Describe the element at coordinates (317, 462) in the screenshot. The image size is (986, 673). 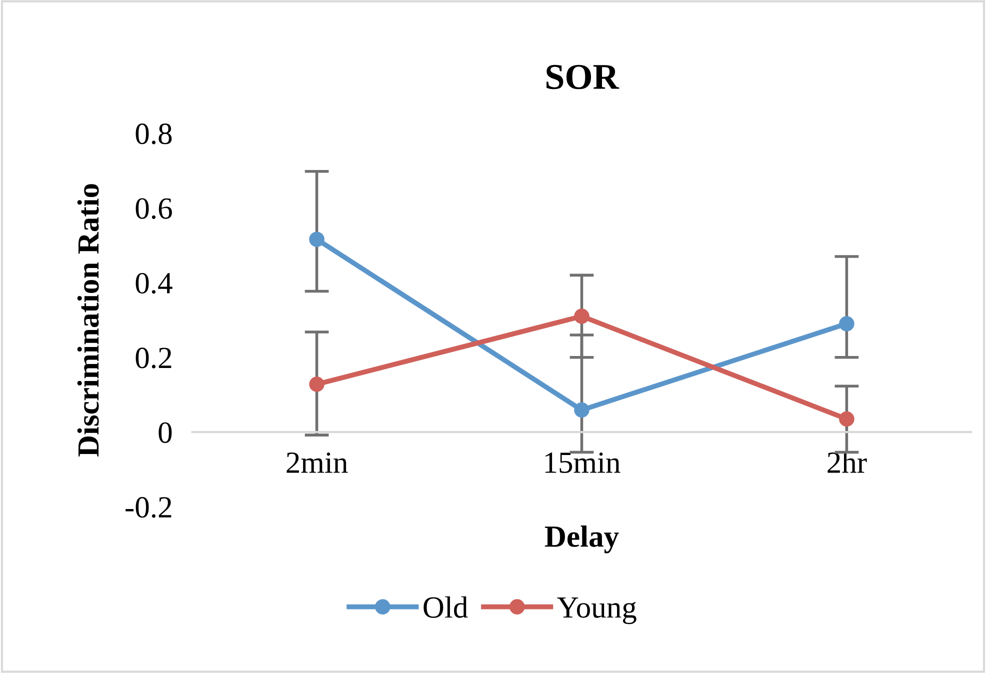
I see `x-tick-label: 2min` at that location.